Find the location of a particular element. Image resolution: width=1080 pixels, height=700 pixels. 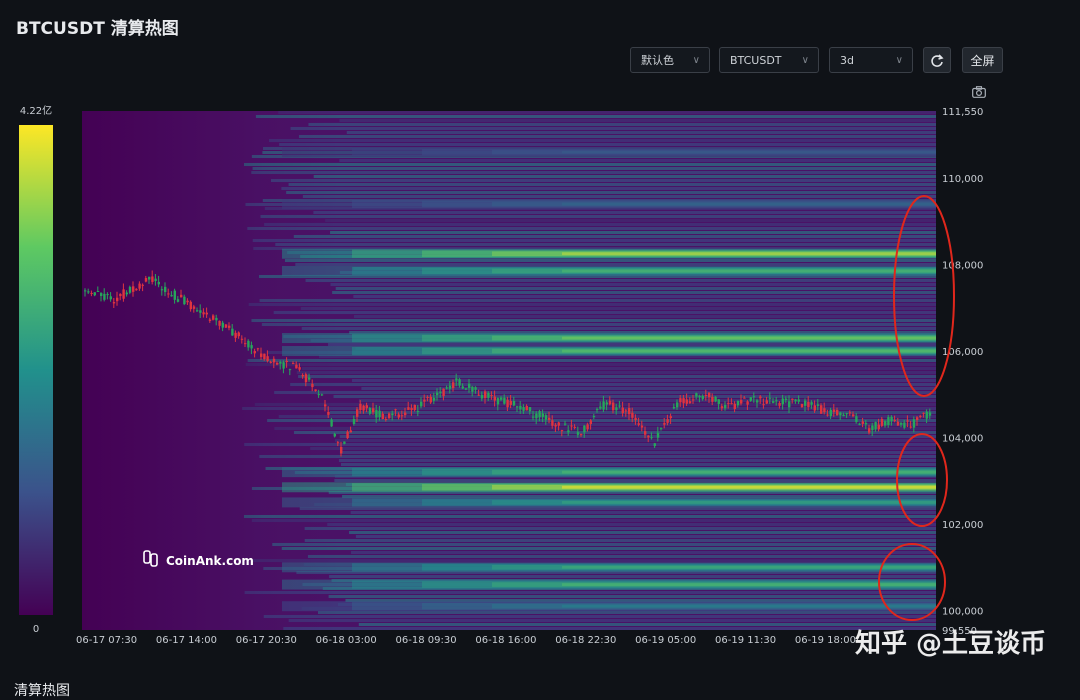

x-tick-label: 06-17 20:30 is located at coordinates (266, 640).